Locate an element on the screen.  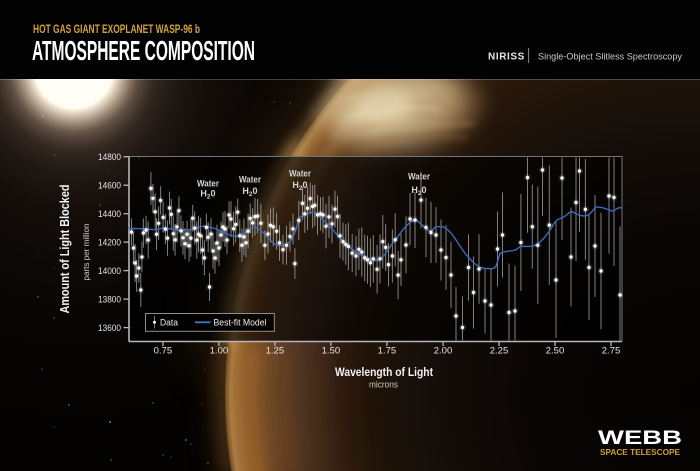
svg-text: 14600 is located at coordinates (109, 186).